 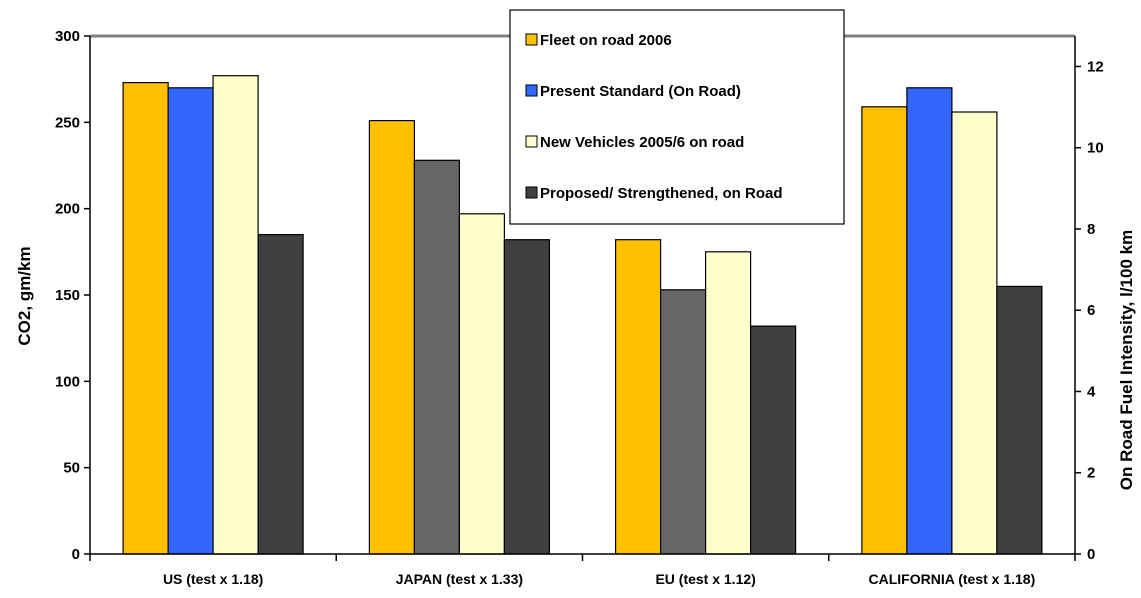 What do you see at coordinates (1091, 473) in the screenshot?
I see `y2-tick-label: 2` at bounding box center [1091, 473].